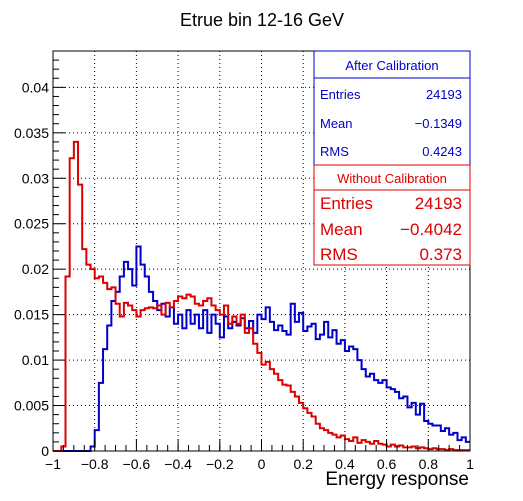 The image size is (523, 501). I want to click on x-tick-labels: −1 −0.8 −0.6 −0.4 −0.2 0 0.2 0.4 0.6 0.8 1, so click(259, 464).